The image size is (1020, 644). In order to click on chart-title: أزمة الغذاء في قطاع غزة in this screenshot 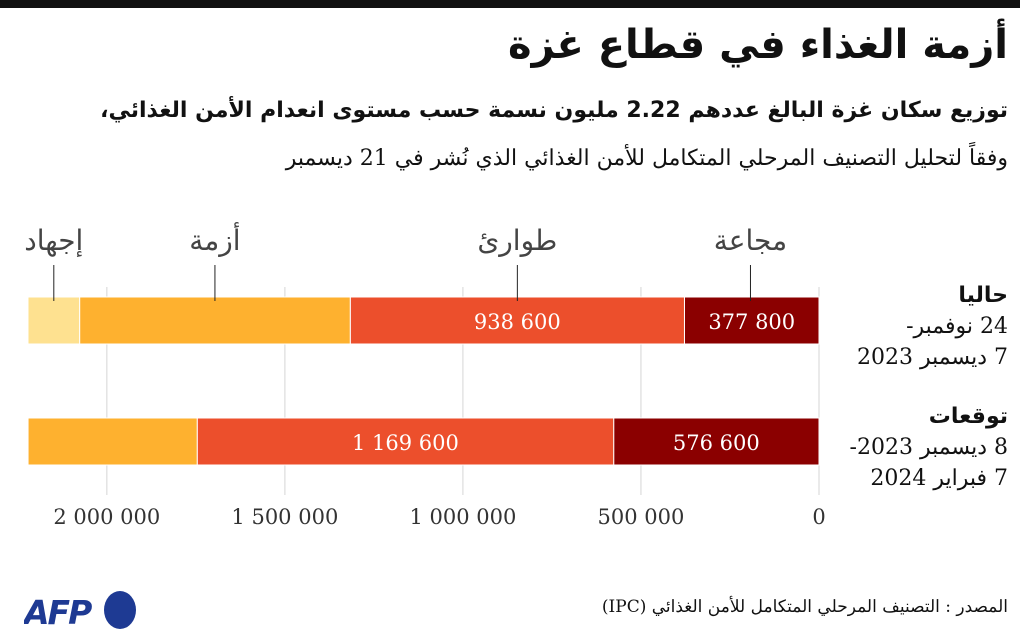, I will do `click(757, 45)`.